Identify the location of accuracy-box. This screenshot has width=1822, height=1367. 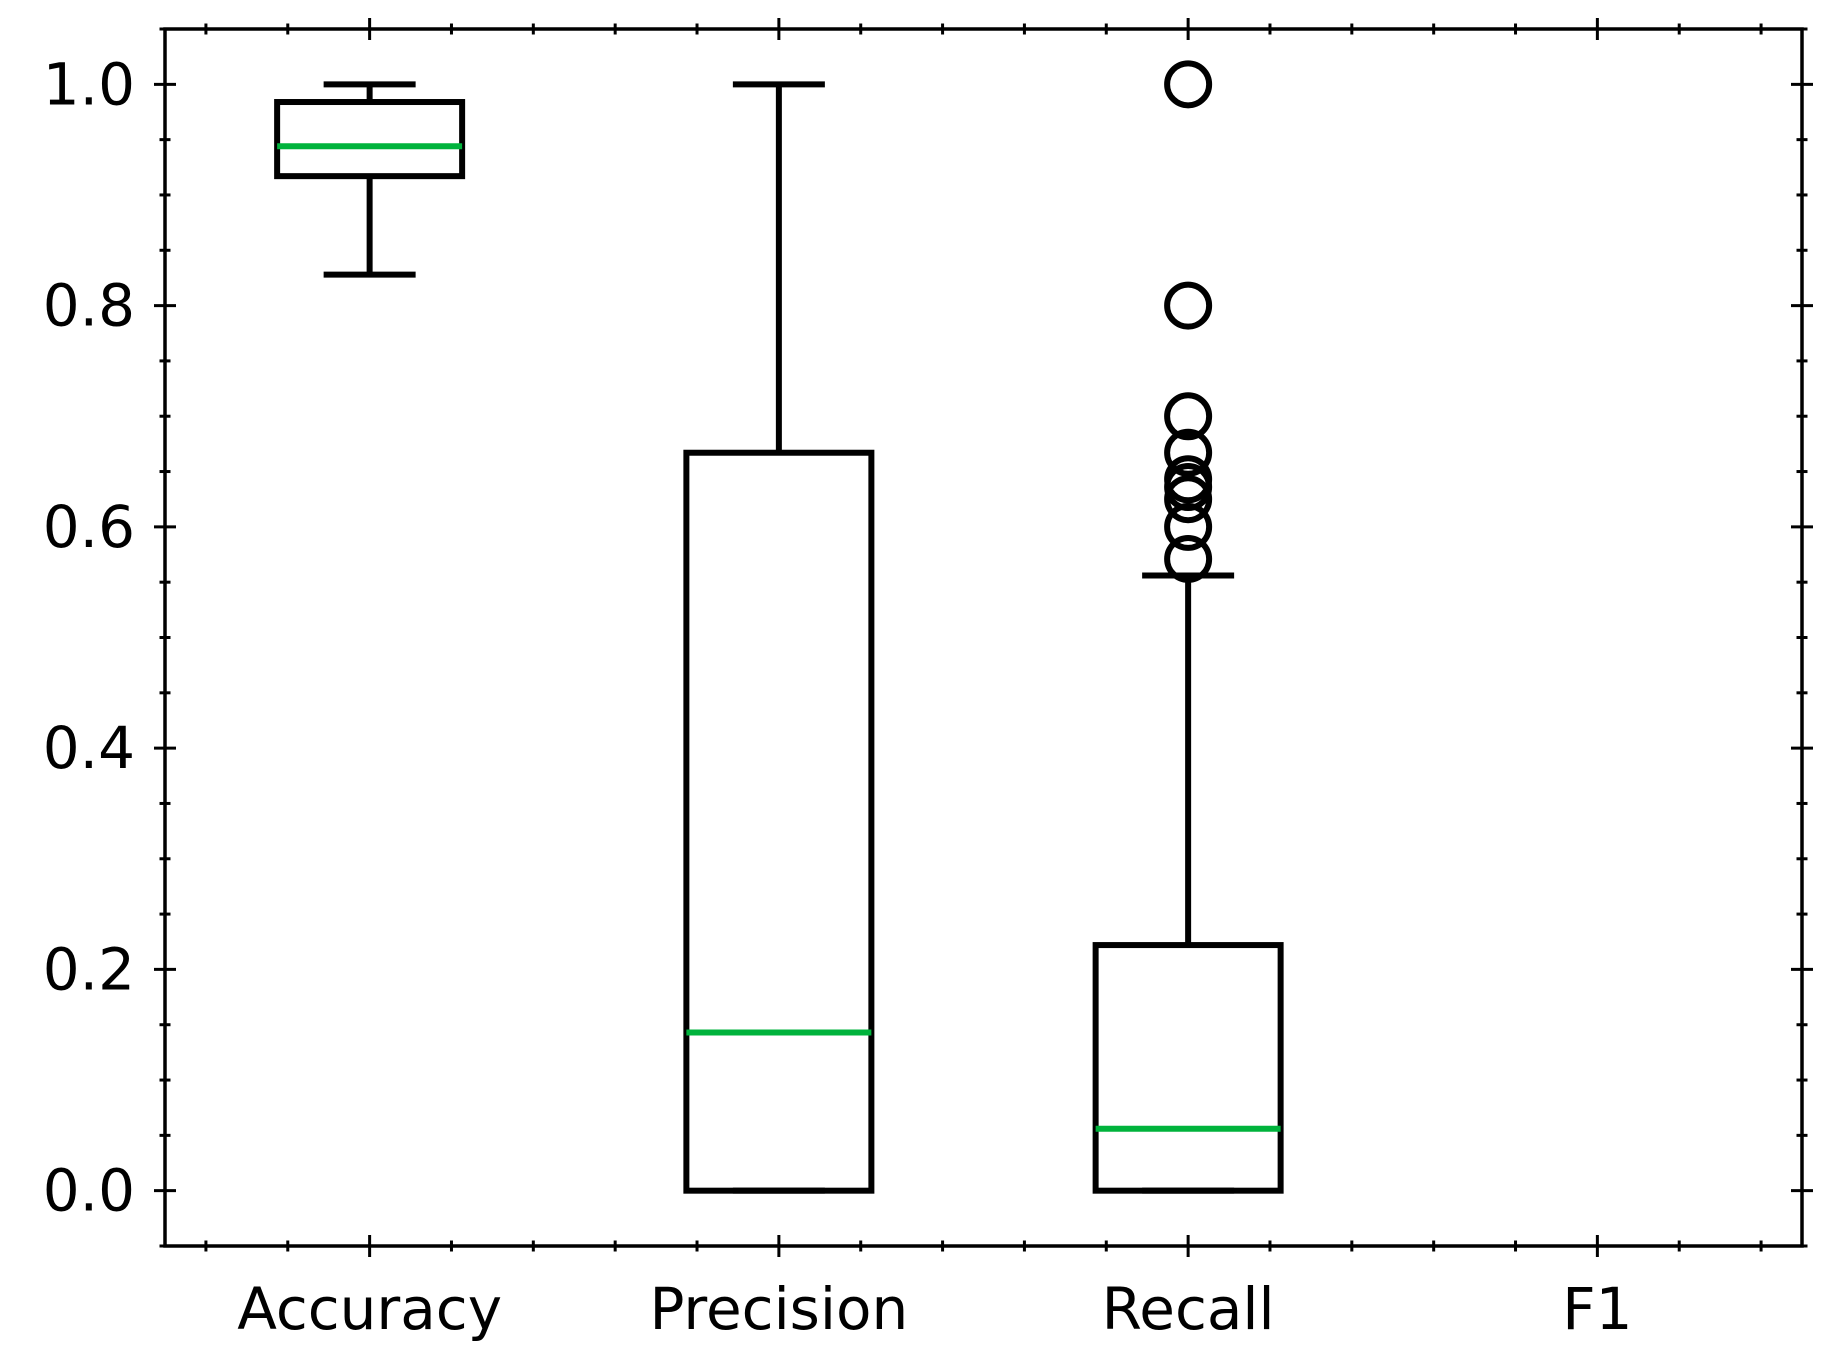
(370, 139).